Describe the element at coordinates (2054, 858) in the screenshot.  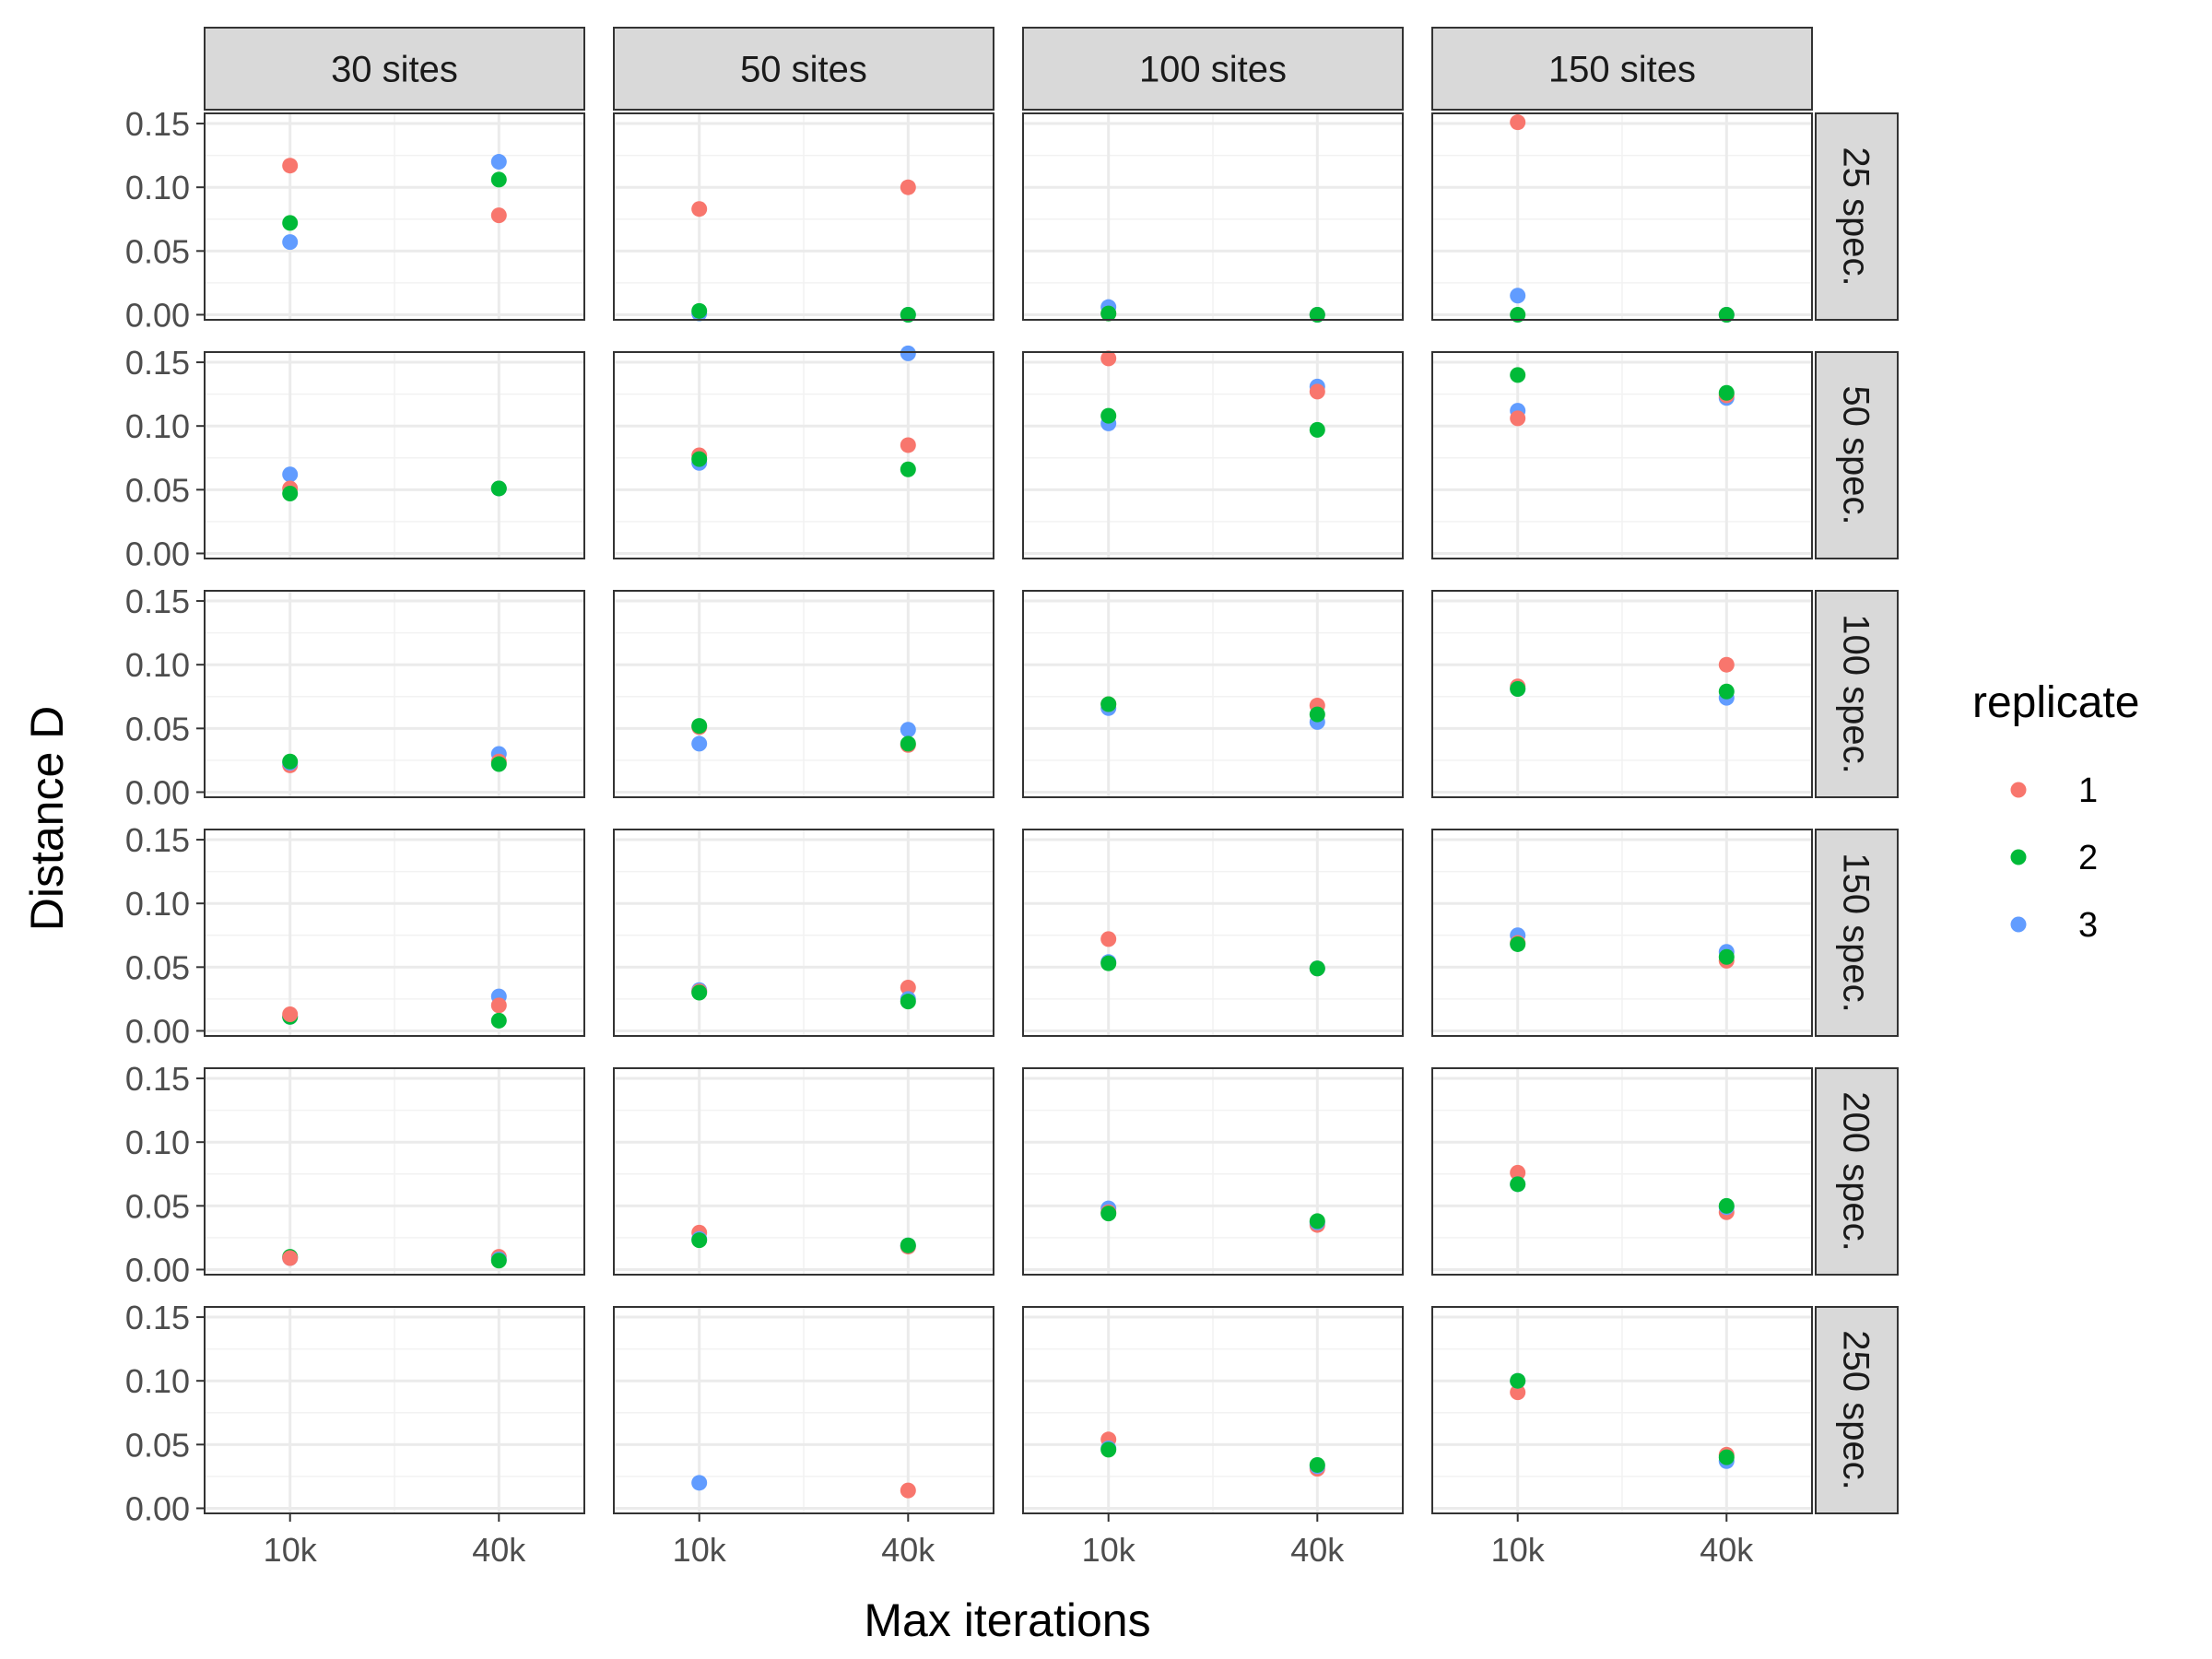
I see `legend-entries: 1 2 3` at that location.